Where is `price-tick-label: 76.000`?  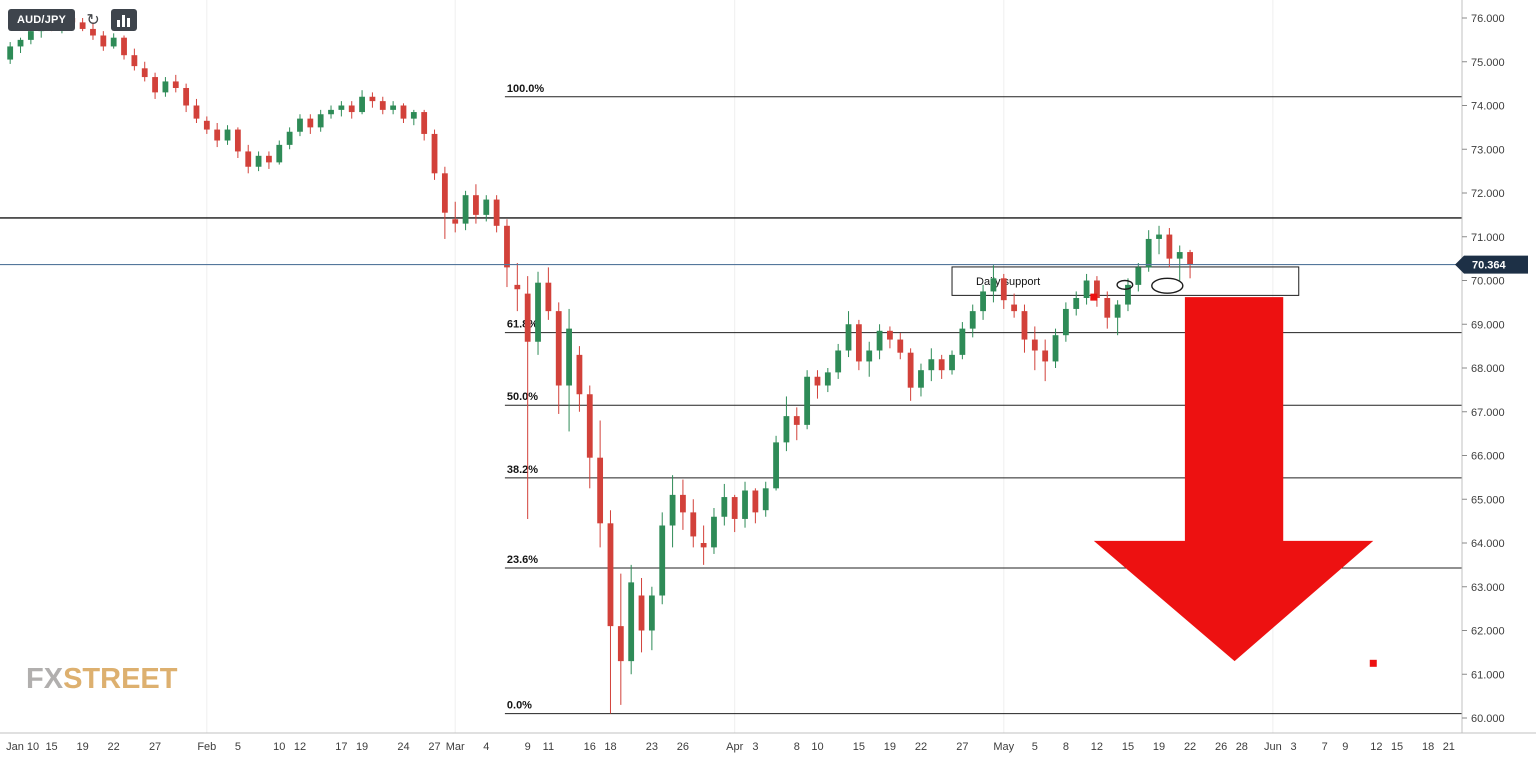
price-tick-label: 76.000 is located at coordinates (1488, 19).